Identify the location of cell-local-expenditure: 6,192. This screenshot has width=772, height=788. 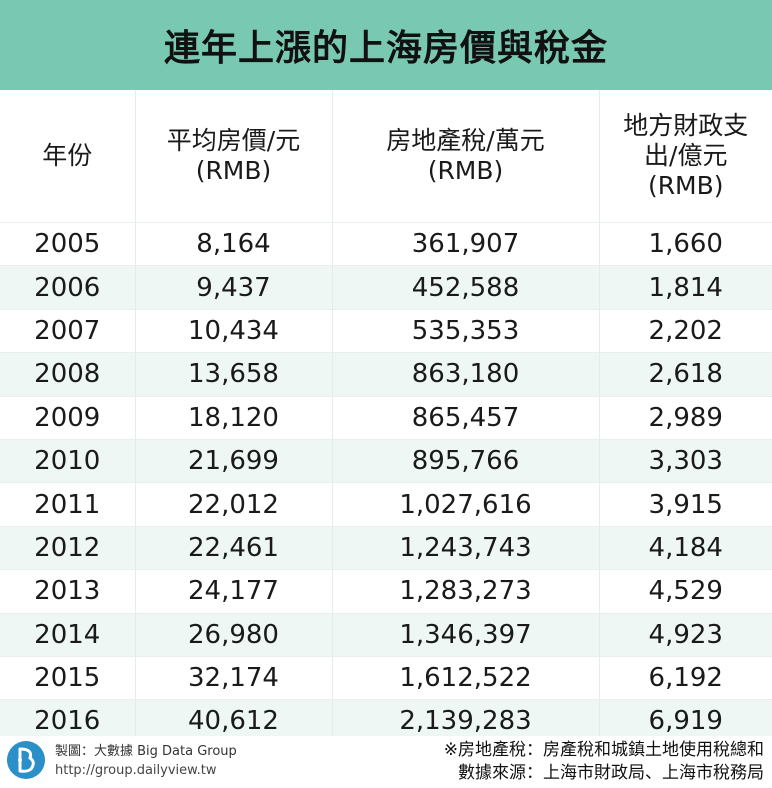
(685, 677).